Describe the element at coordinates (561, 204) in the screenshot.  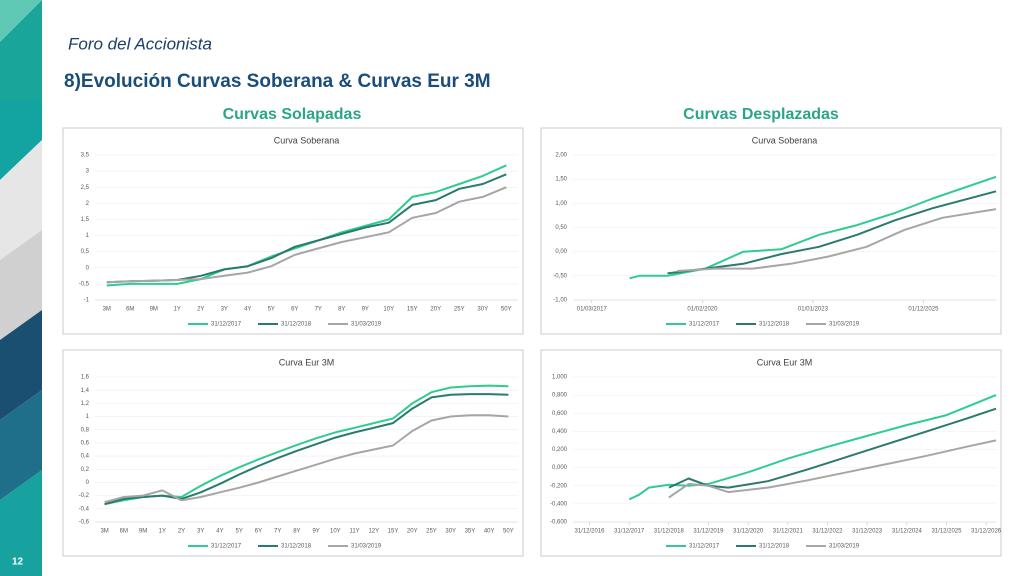
I see `y-tick-label: 1,00` at that location.